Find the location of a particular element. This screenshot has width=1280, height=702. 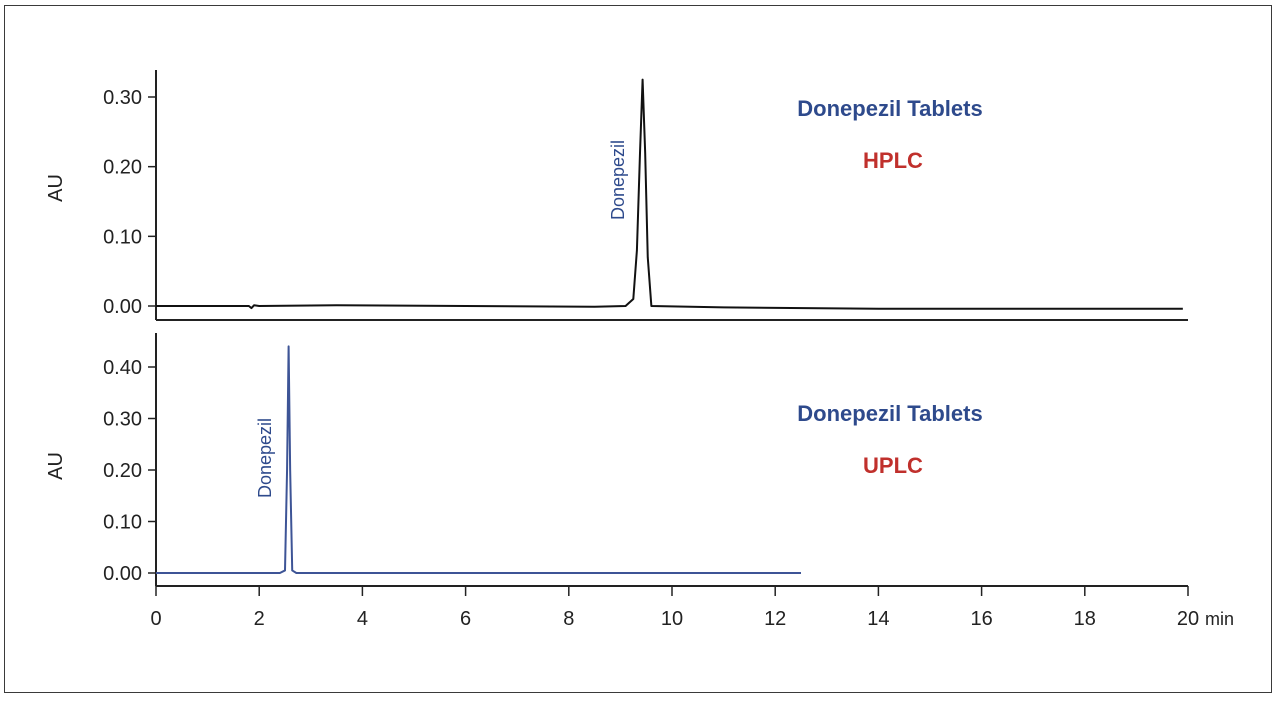

x-tick-label: 8 is located at coordinates (568, 619).